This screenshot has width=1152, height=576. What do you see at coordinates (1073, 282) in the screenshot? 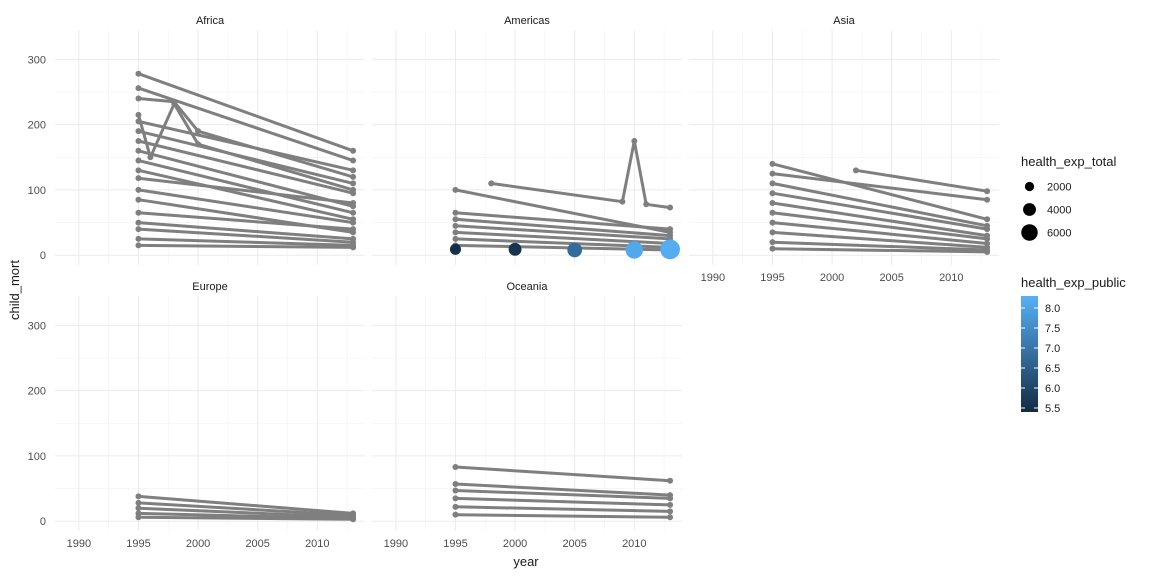
I see `color-legend-title: health_exp_public` at bounding box center [1073, 282].